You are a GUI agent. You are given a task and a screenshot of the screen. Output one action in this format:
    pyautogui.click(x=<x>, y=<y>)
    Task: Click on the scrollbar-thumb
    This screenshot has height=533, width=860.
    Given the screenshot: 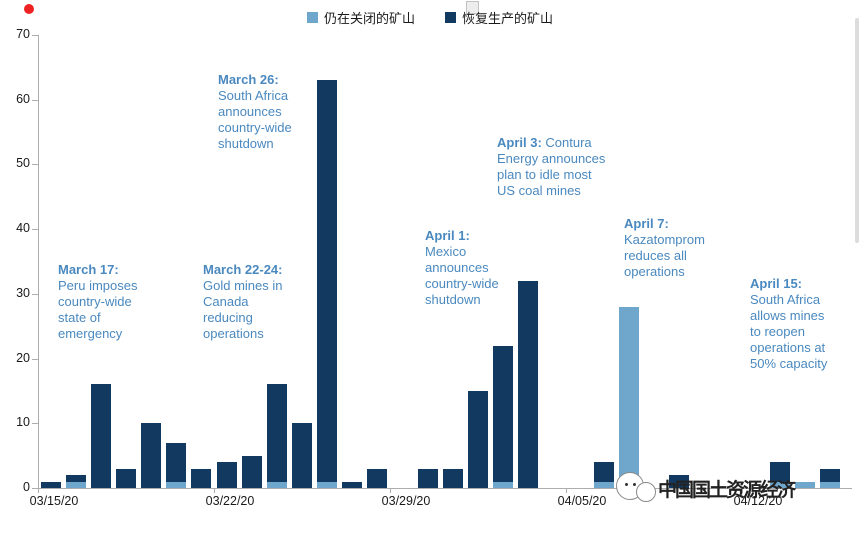 What is the action you would take?
    pyautogui.click(x=857, y=130)
    